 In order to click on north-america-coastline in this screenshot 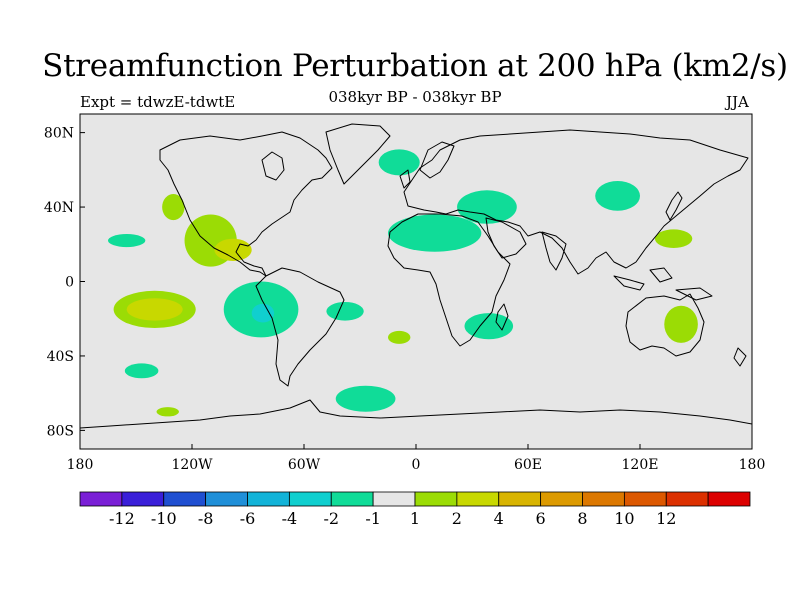, I will do `click(246, 204)`.